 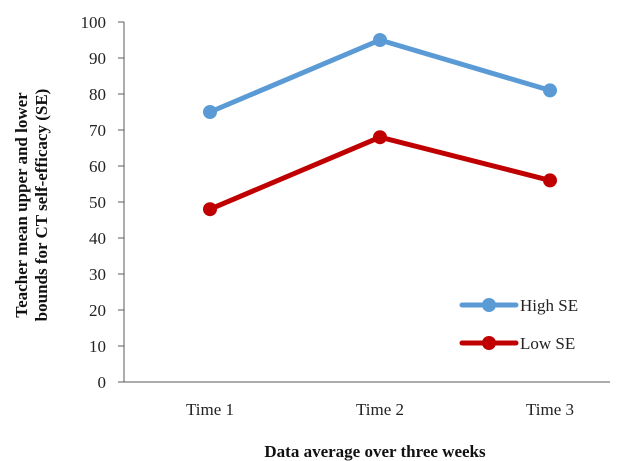 I want to click on y-axis: 0 10 20 30 40 50 60 70 80 90 100, so click(x=103, y=202).